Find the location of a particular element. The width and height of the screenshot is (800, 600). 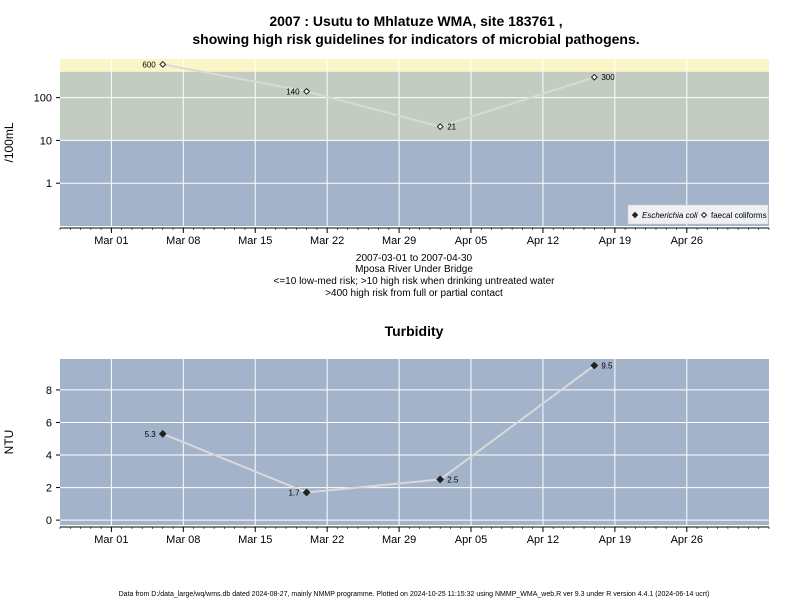

legend-marker-ecoli is located at coordinates (635, 215).